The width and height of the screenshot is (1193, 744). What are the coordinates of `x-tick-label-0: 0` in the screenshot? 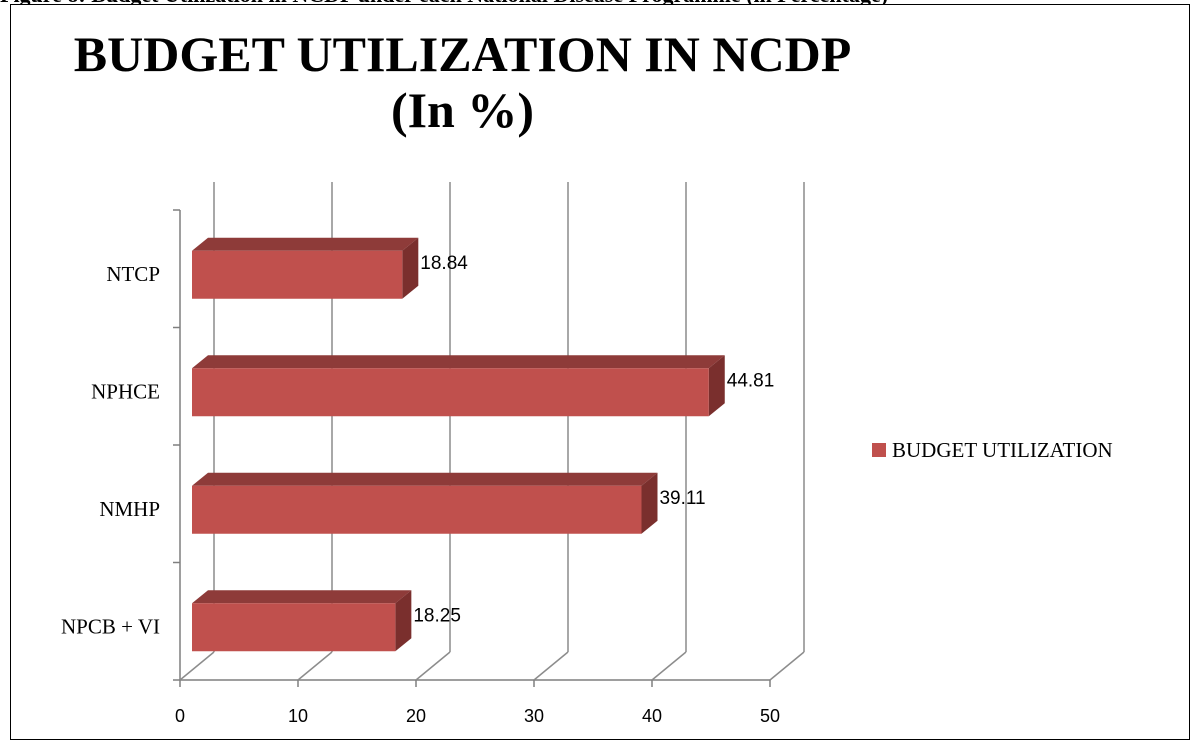 It's located at (180, 716).